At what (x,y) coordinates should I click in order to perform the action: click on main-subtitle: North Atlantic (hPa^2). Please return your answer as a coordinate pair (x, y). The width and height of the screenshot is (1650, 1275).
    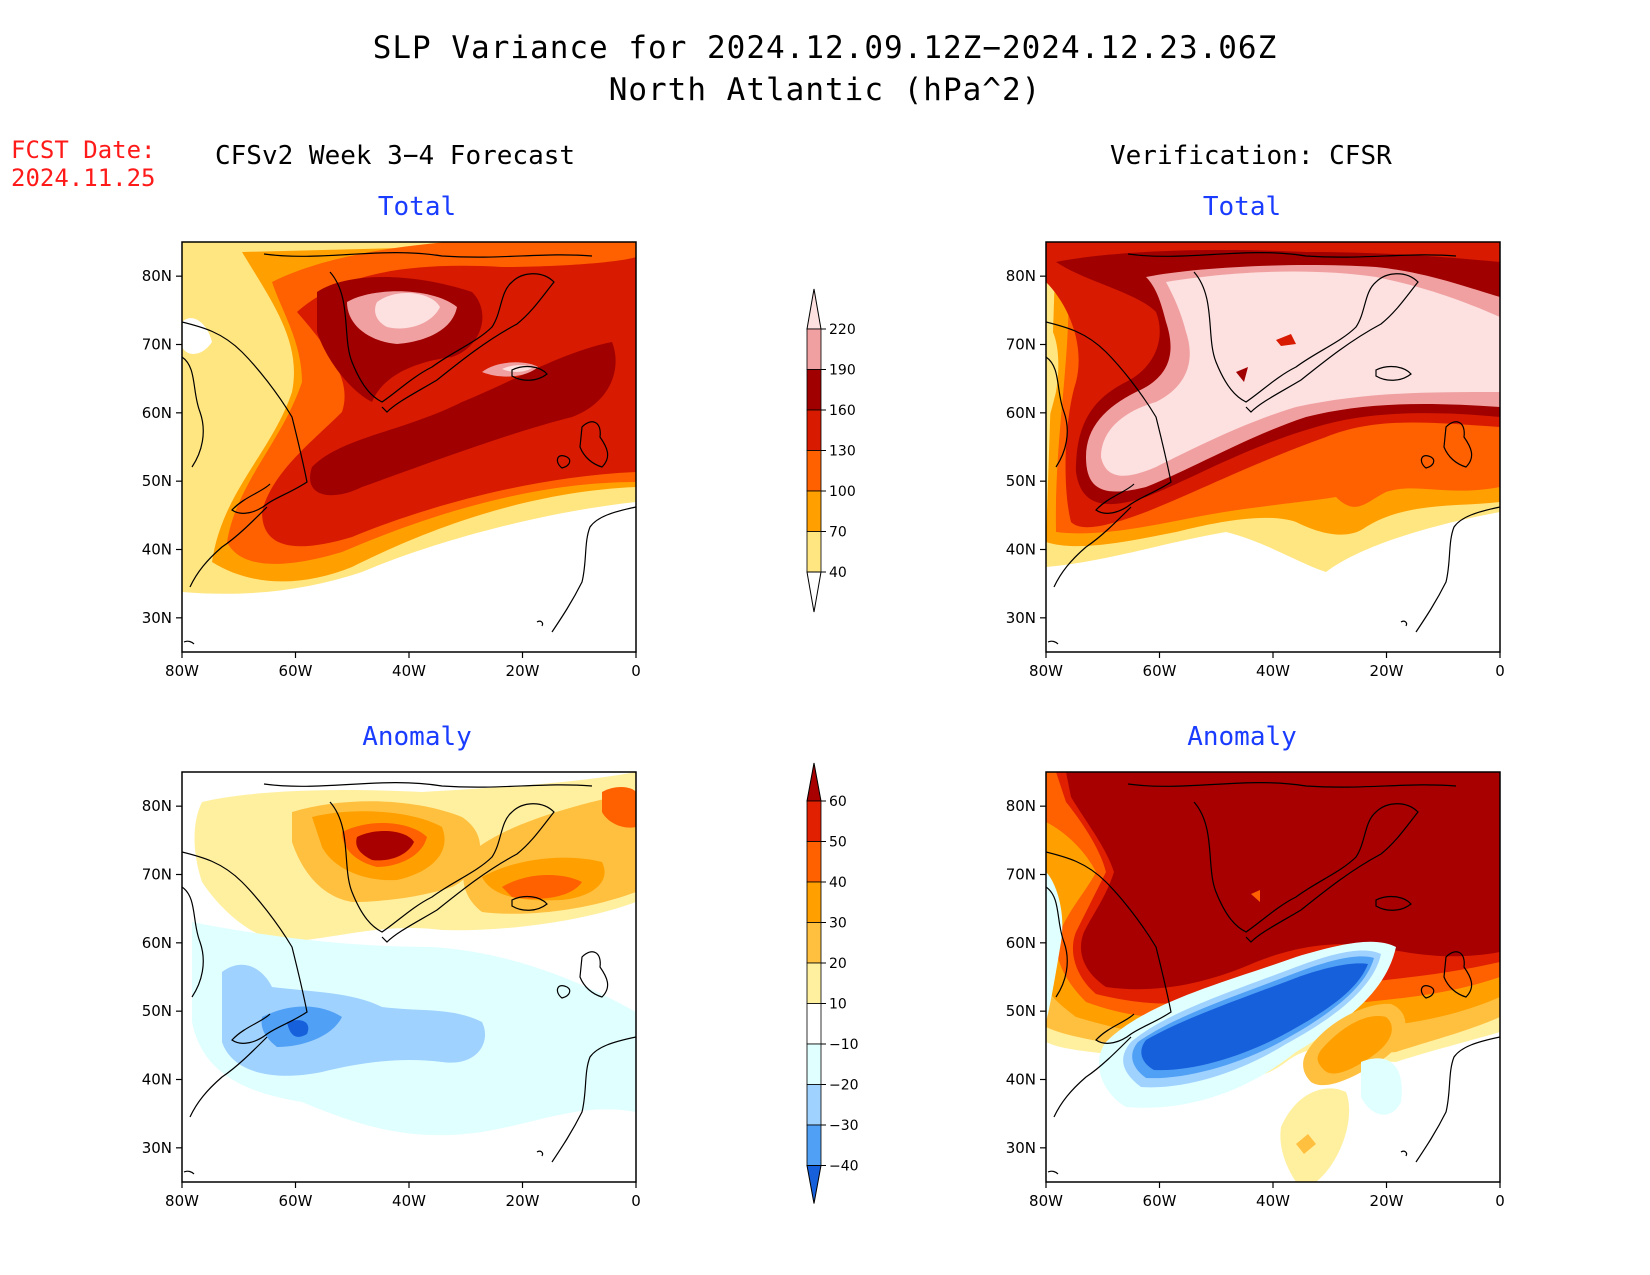
    Looking at the image, I should click on (825, 90).